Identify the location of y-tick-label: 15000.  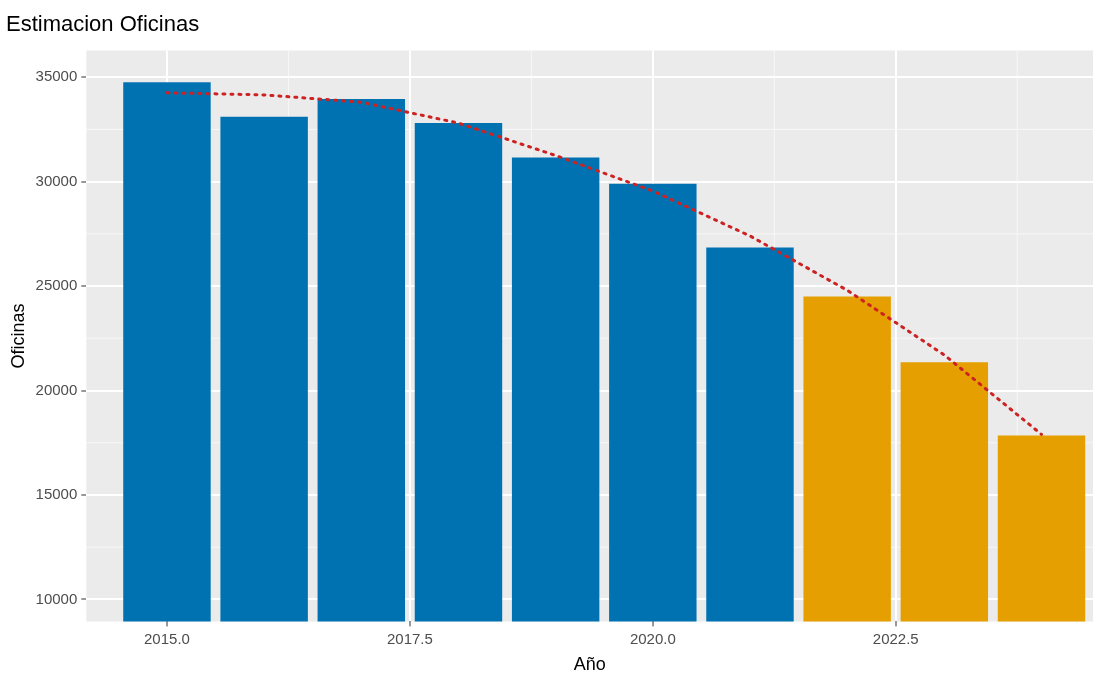
(56, 494).